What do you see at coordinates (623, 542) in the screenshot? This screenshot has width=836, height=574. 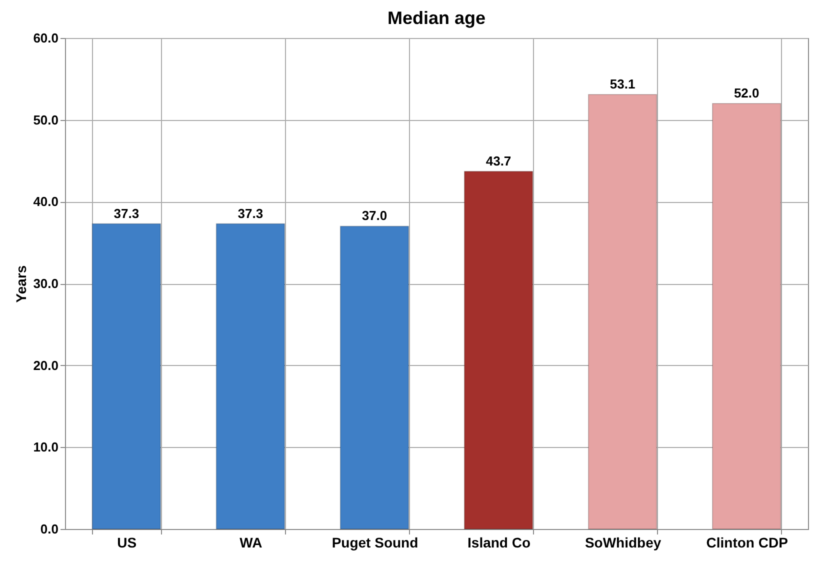 I see `x-tick-label: SoWhidbey` at bounding box center [623, 542].